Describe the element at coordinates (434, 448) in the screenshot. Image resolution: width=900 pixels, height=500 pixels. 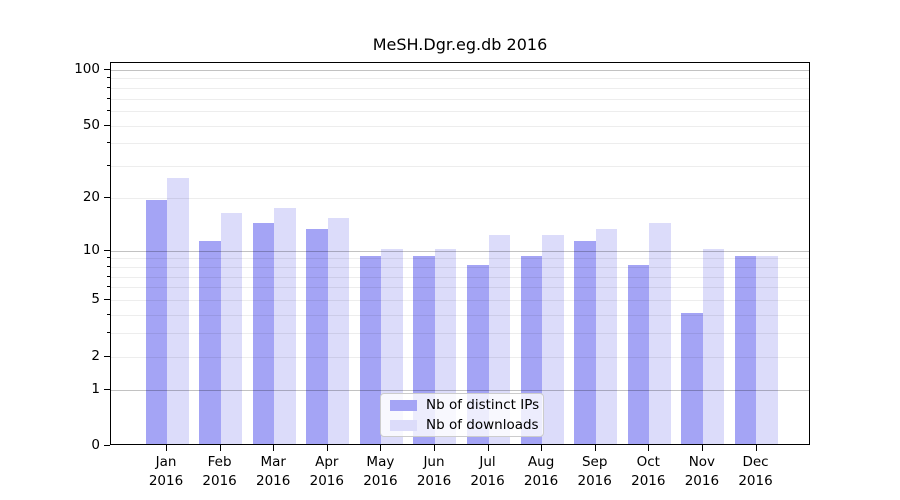
I see `x-tick-jun` at that location.